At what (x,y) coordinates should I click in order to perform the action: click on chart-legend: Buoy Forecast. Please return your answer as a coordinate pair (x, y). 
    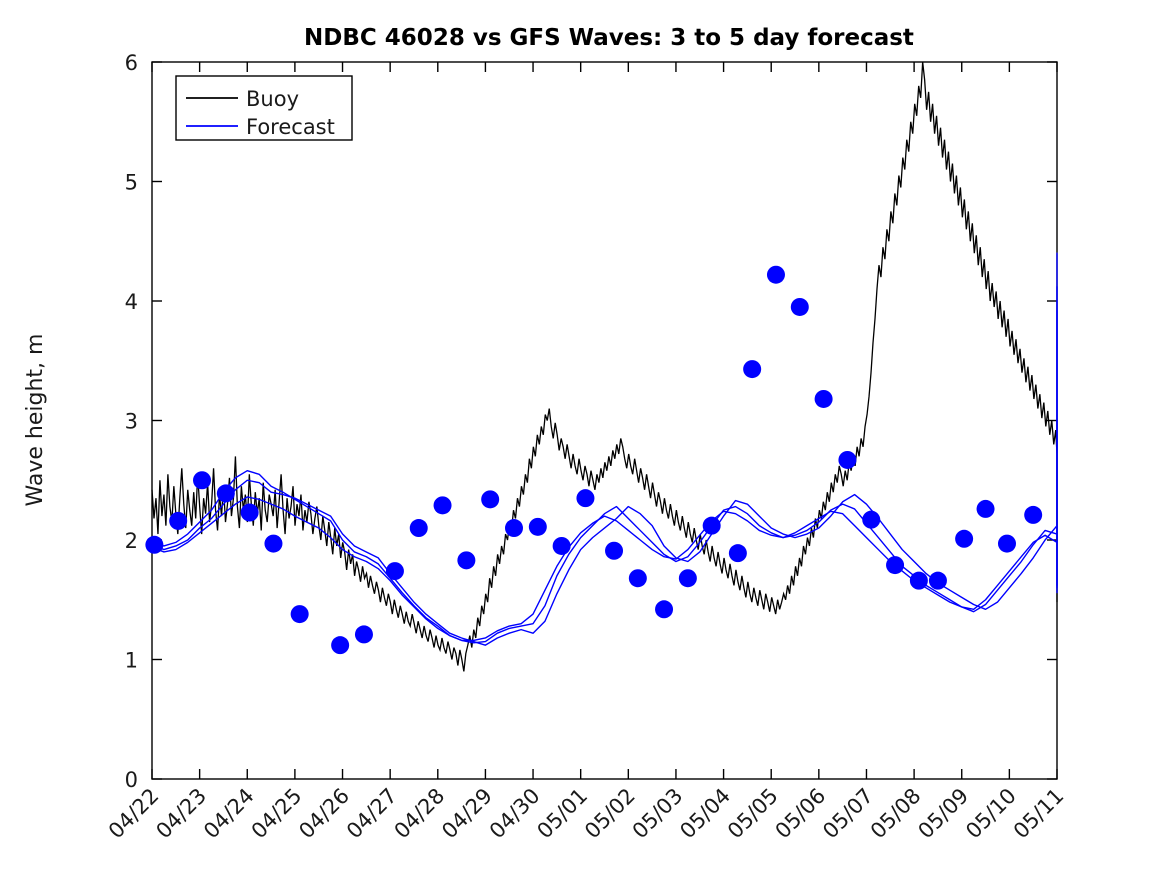
    Looking at the image, I should click on (264, 108).